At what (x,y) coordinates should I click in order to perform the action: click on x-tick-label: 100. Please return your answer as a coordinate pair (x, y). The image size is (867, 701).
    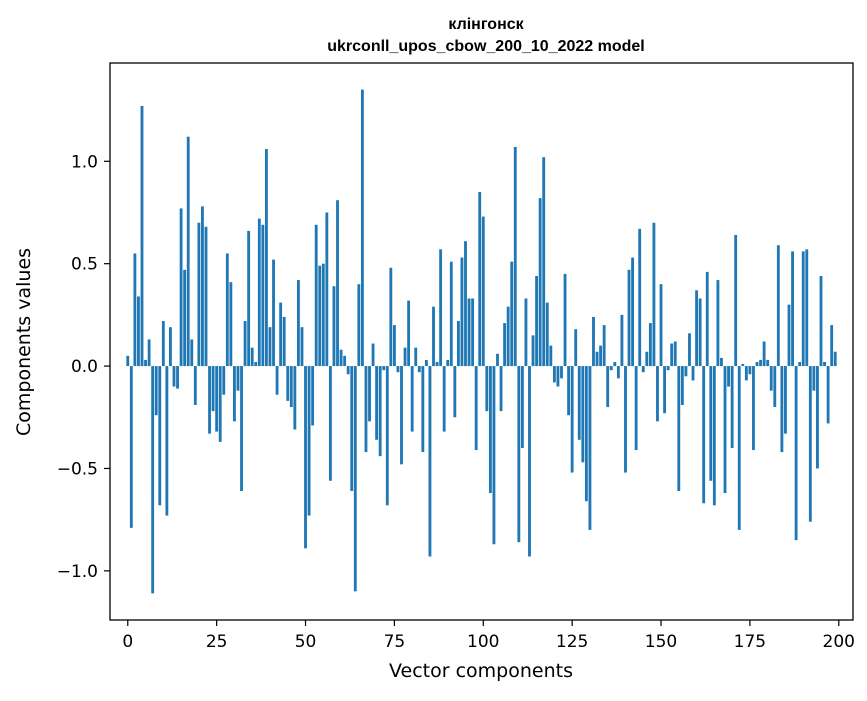
    Looking at the image, I should click on (483, 642).